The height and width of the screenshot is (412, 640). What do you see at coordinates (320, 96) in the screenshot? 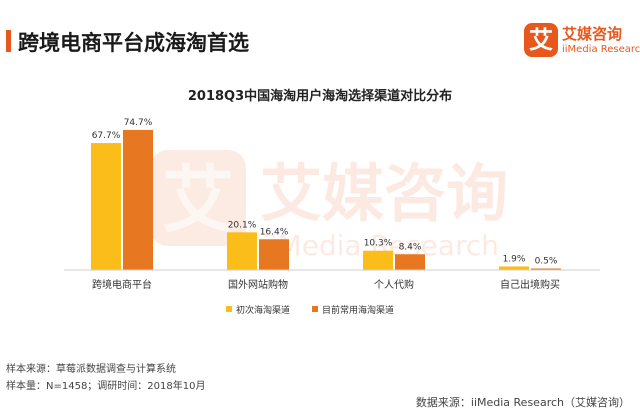
I see `chart-title: 2018Q3中国海淘用户海淘选择渠道对比分布` at bounding box center [320, 96].